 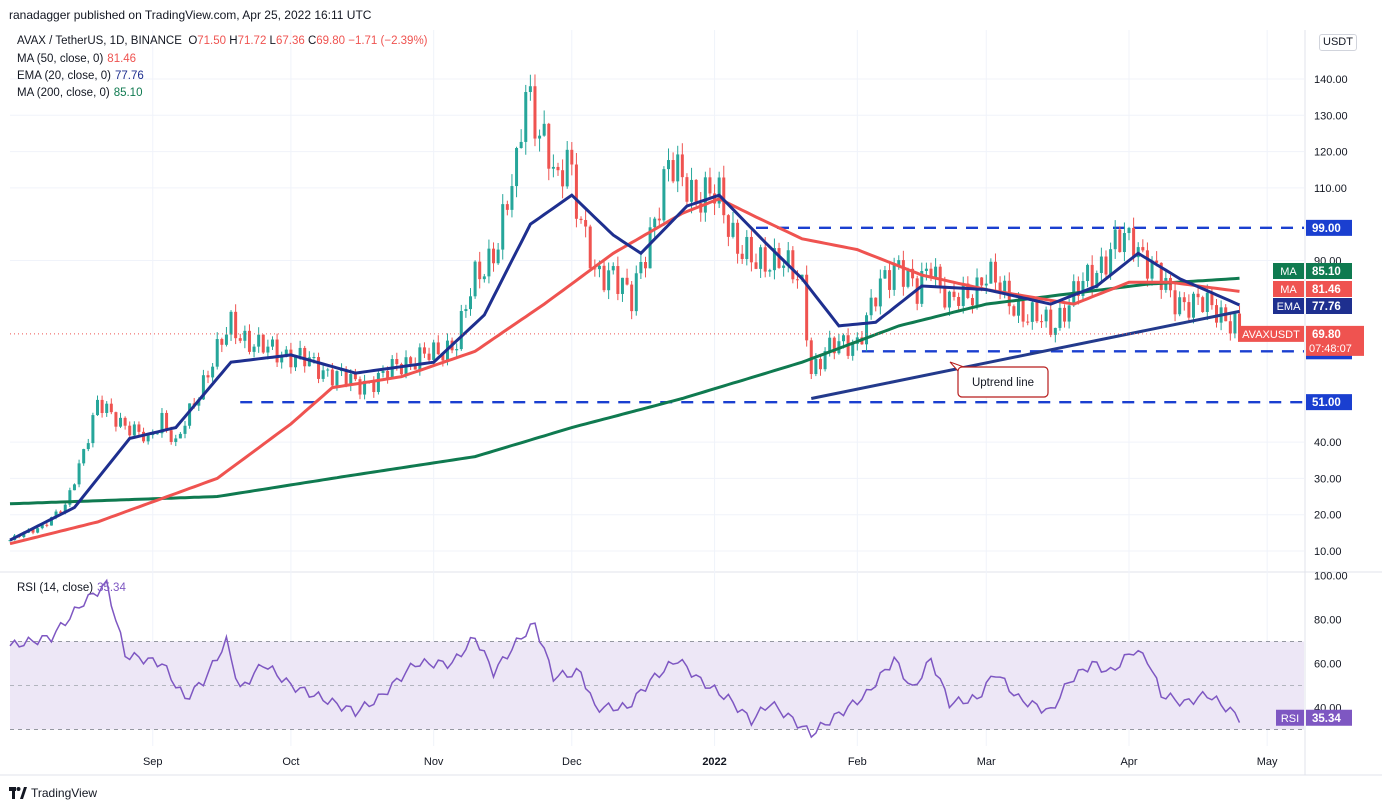 I want to click on rsi-tag-value: 35.34, so click(x=1326, y=719).